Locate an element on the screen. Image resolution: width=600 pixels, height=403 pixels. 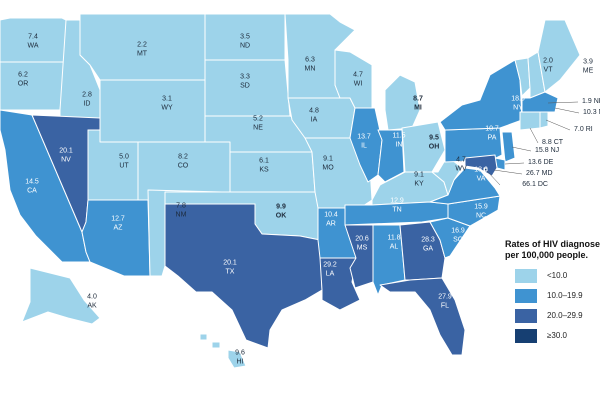
state-label-mi: 8.7 MI is located at coordinates (418, 104).